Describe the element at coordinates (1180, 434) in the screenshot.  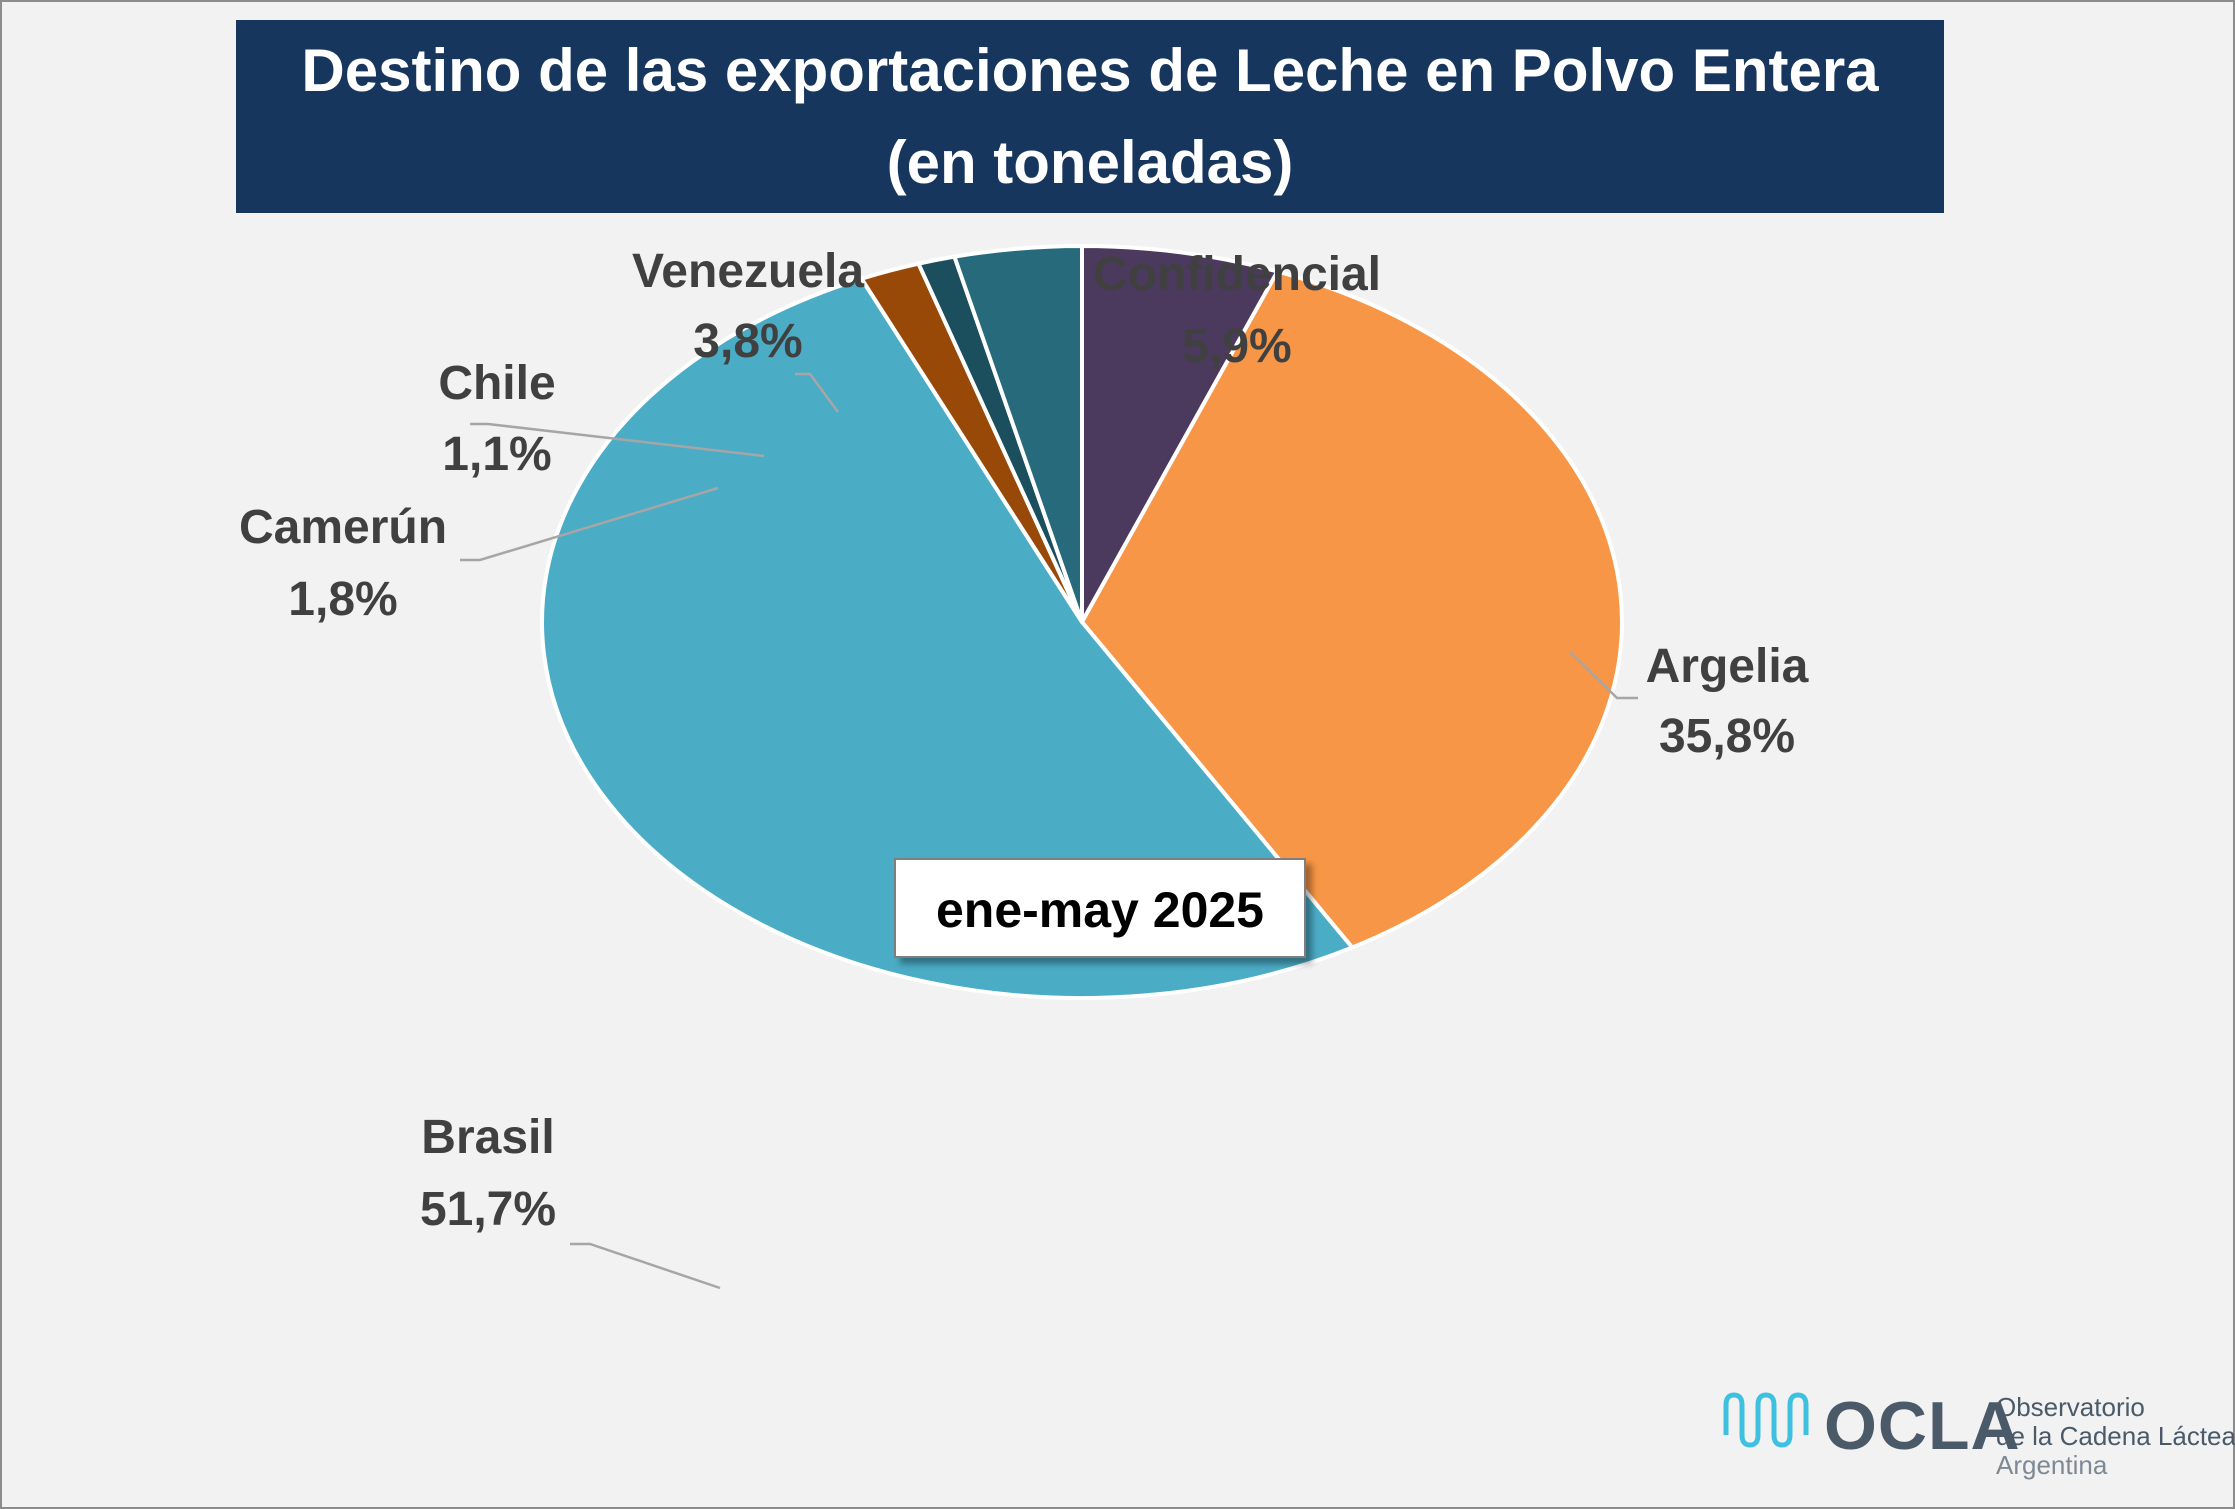
I see `pie-slice-confidencial` at that location.